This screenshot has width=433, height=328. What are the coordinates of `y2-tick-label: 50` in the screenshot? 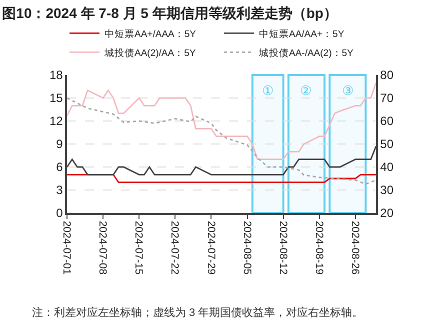 It's located at (387, 144).